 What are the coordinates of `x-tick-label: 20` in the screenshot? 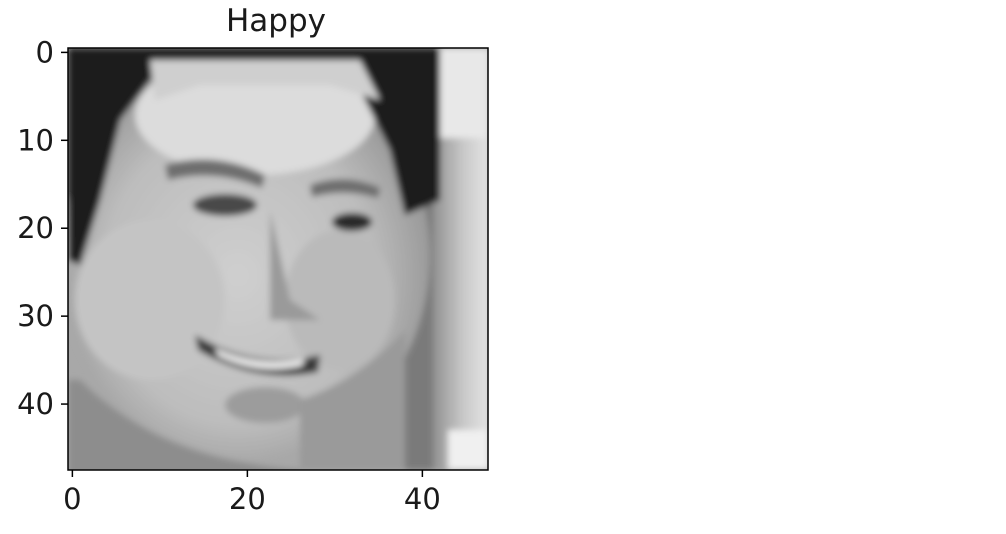 It's located at (247, 499).